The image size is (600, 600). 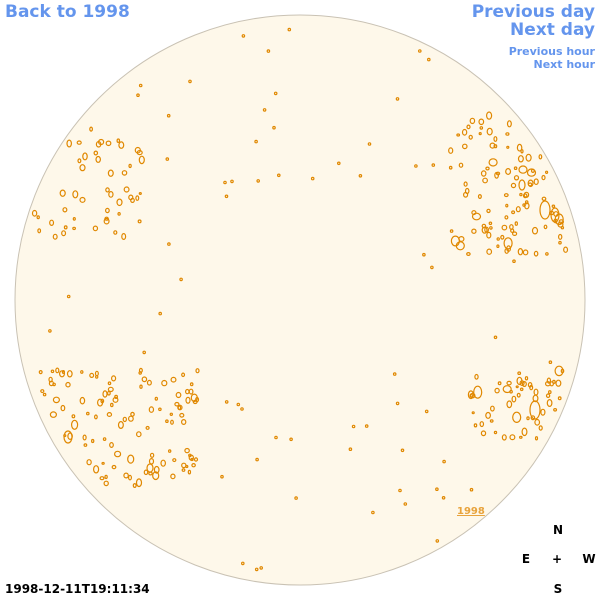 I want to click on back-to-year-link: Back to 1998, so click(x=67, y=12).